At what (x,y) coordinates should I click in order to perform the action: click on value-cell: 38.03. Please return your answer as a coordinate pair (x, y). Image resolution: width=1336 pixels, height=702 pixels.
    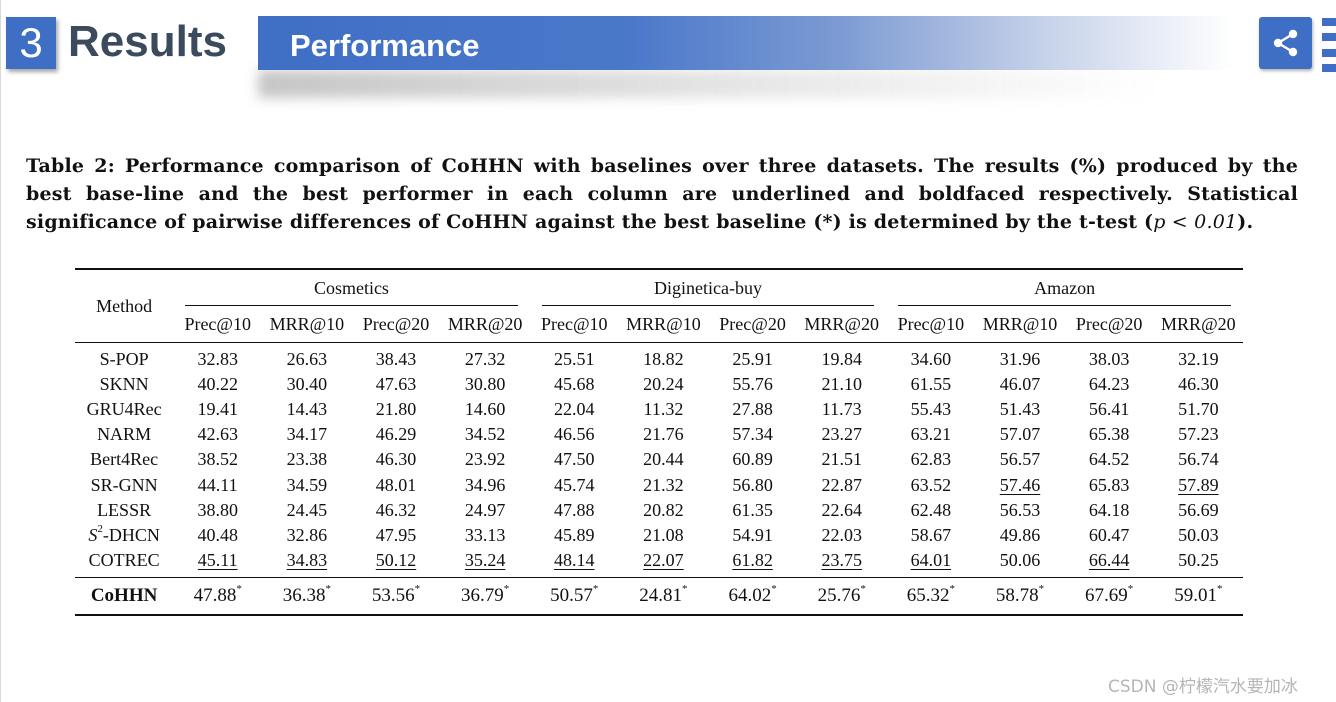
    Looking at the image, I should click on (1109, 359).